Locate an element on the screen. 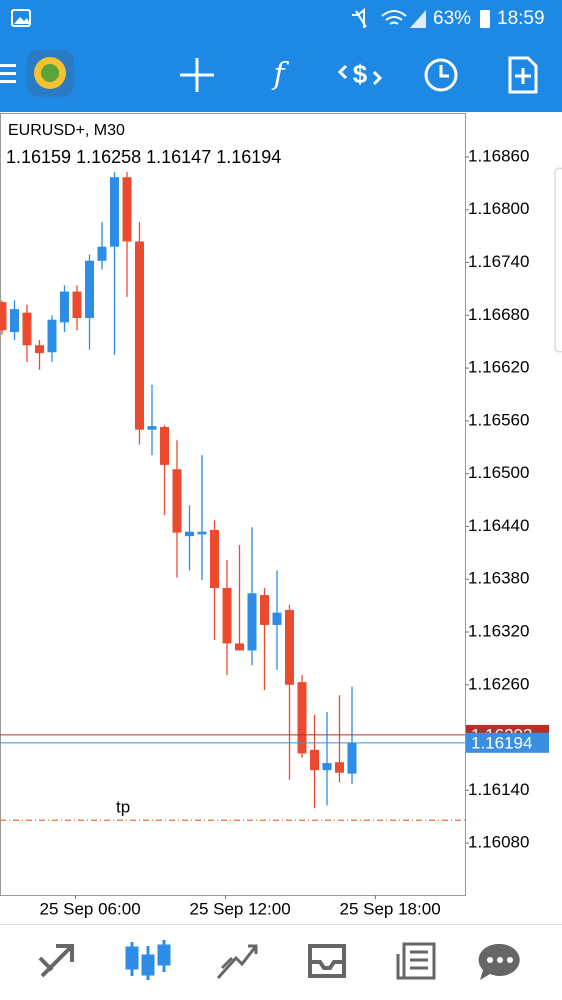 This screenshot has width=562, height=1000. tp-label: tp is located at coordinates (123, 807).